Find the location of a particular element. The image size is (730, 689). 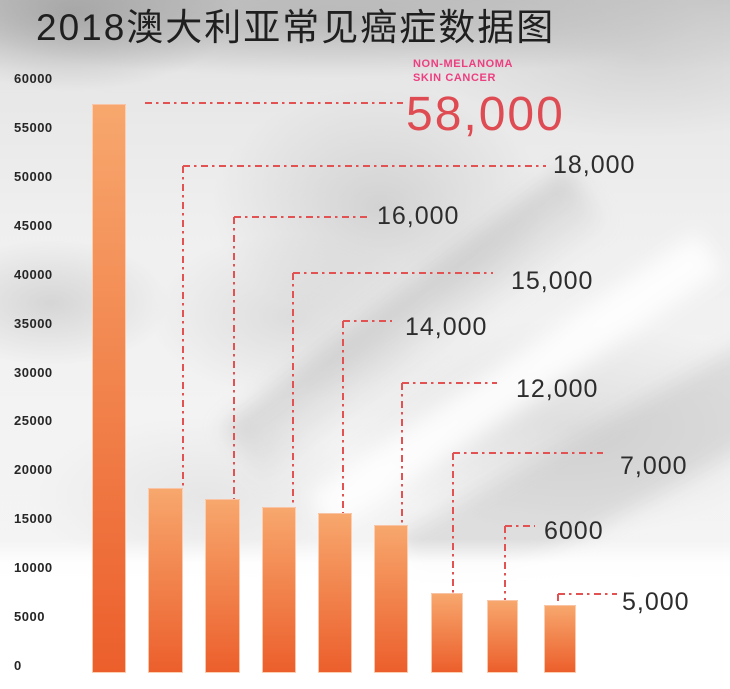

highlight-category-line1: NON-MELANOMA is located at coordinates (463, 64).